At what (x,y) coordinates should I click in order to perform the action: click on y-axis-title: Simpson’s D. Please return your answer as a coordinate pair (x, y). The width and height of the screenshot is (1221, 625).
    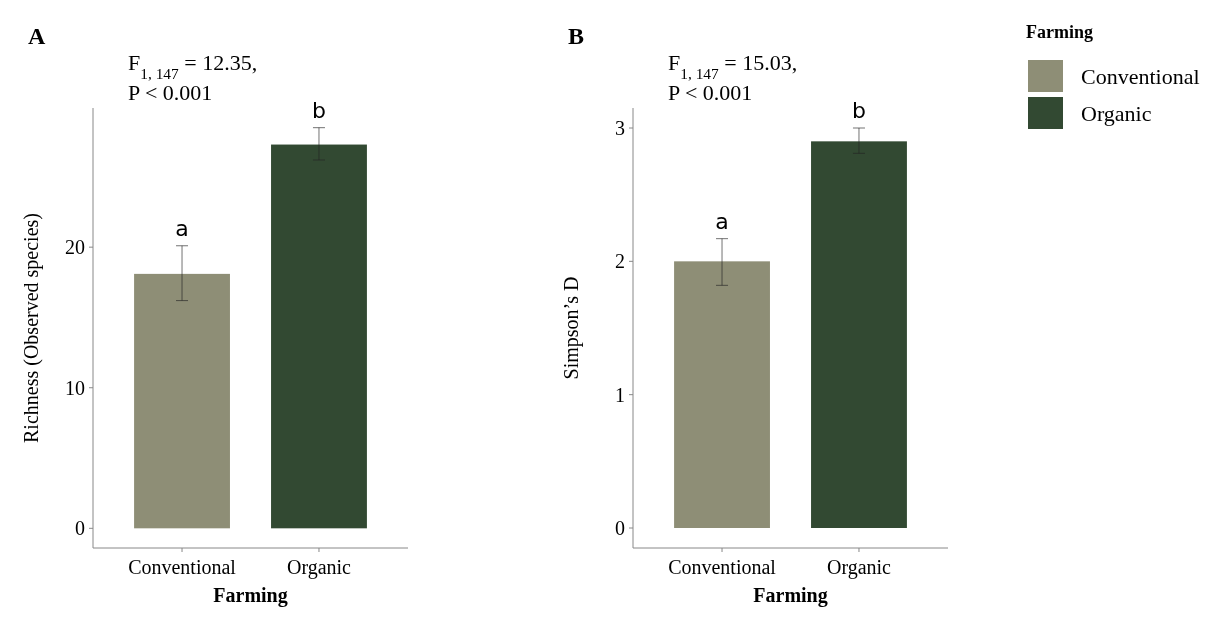
    Looking at the image, I should click on (571, 328).